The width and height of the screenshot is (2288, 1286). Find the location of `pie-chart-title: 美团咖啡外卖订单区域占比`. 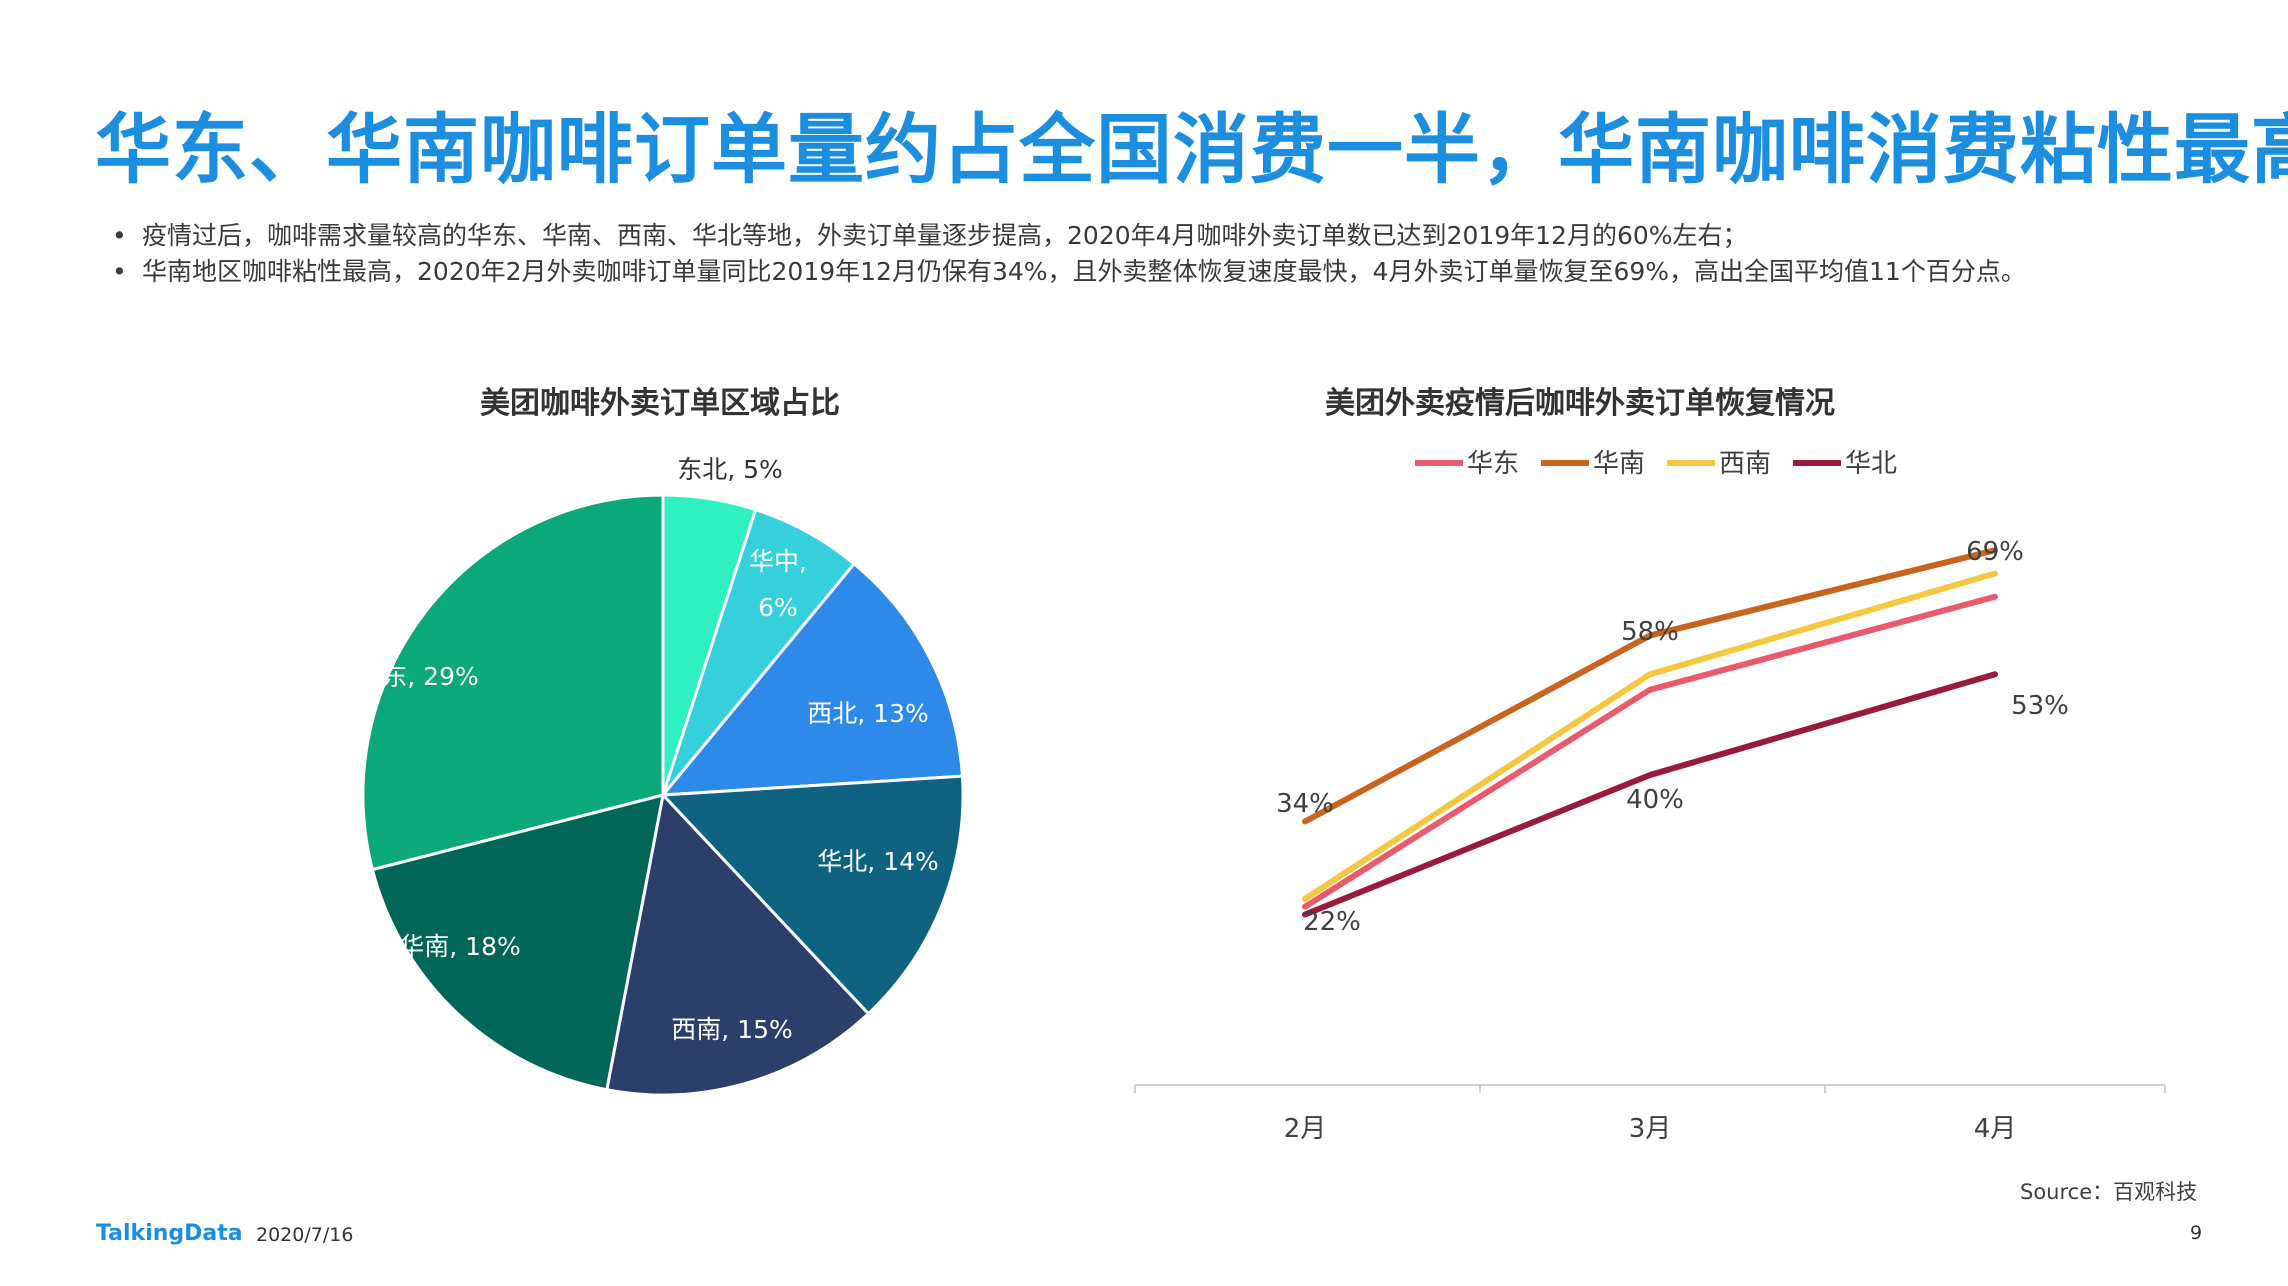

pie-chart-title: 美团咖啡外卖订单区域占比 is located at coordinates (660, 403).